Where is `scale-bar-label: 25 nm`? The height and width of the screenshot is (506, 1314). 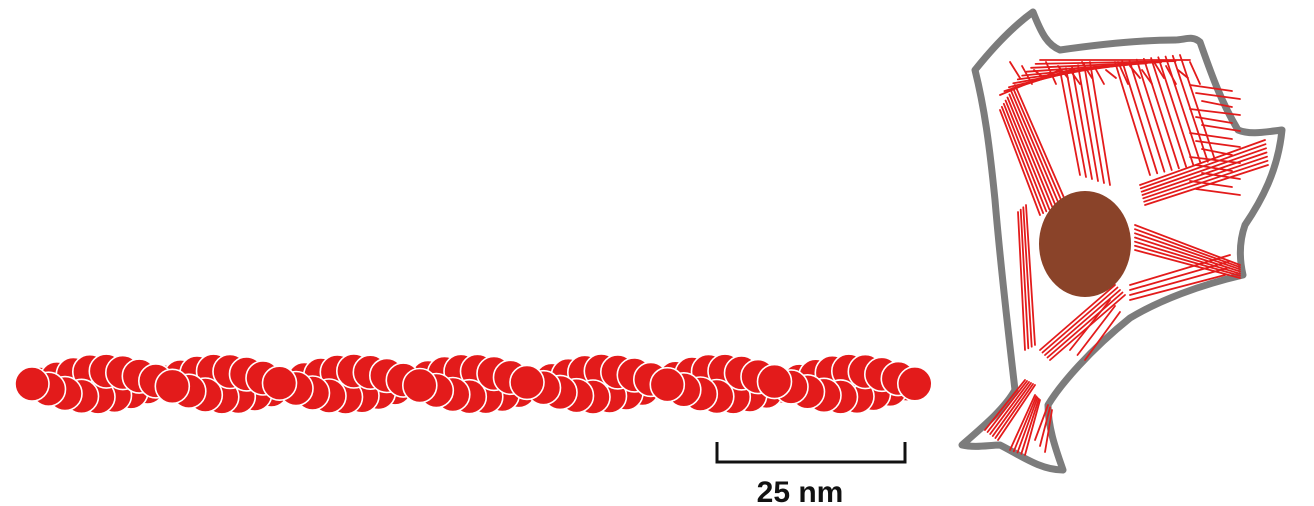 scale-bar-label: 25 nm is located at coordinates (800, 491).